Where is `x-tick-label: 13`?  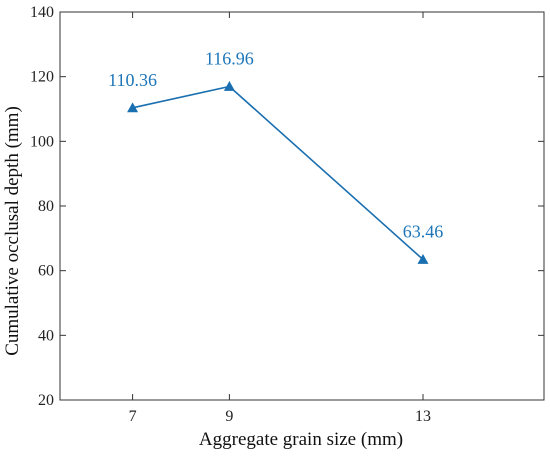 x-tick-label: 13 is located at coordinates (423, 416).